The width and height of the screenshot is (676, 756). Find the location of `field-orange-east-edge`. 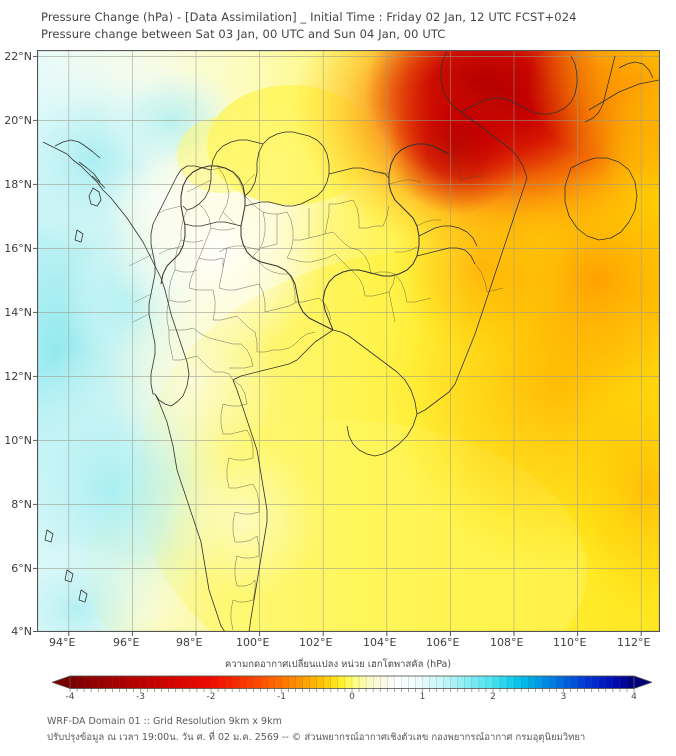

field-orange-east-edge is located at coordinates (628, 145).